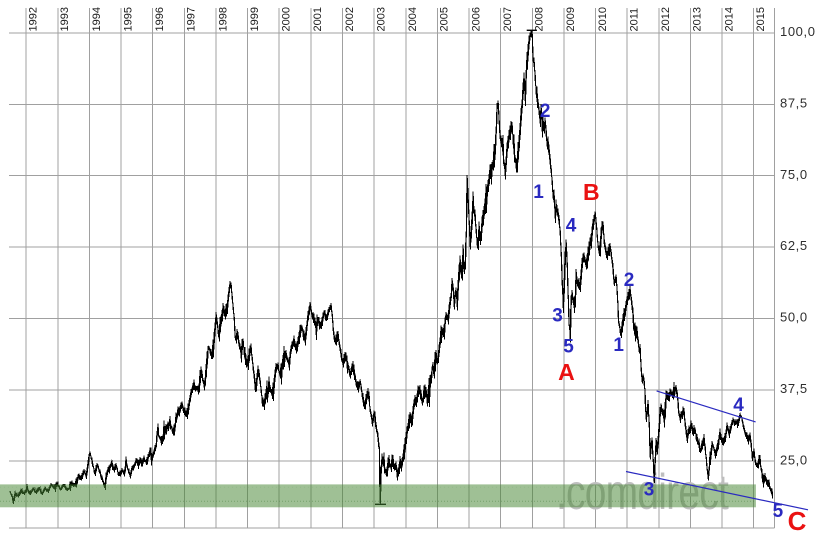 This screenshot has height=538, width=829. What do you see at coordinates (255, 19) in the screenshot?
I see `svg-text: 1999` at bounding box center [255, 19].